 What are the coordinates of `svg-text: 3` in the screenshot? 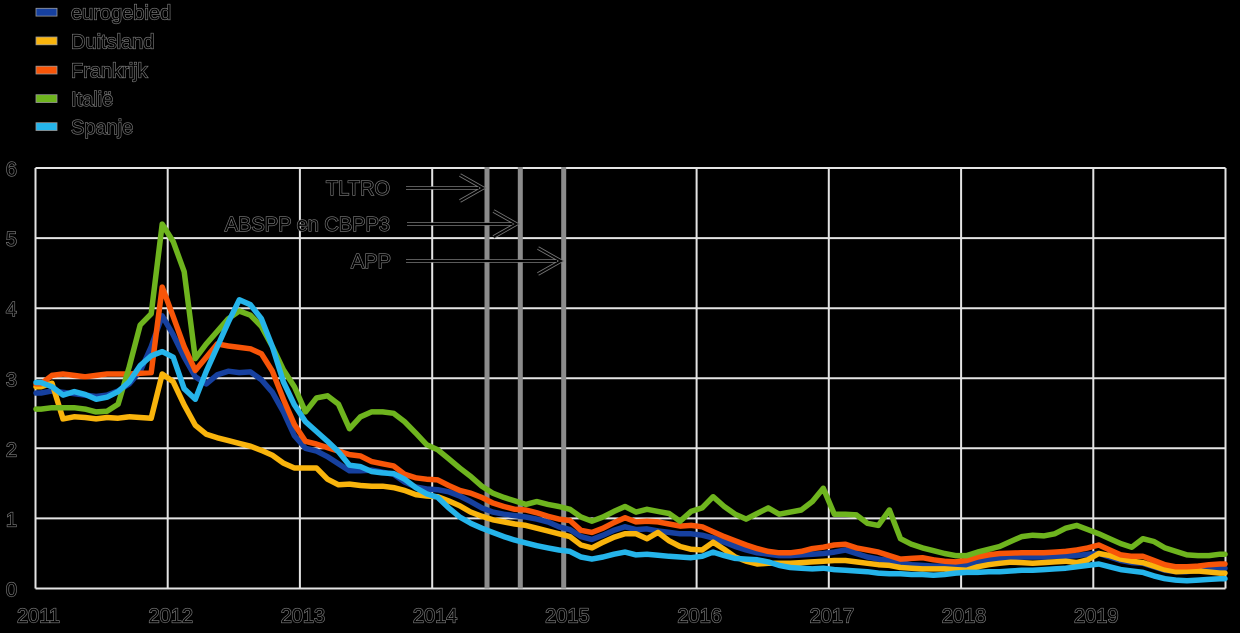 It's located at (11, 380).